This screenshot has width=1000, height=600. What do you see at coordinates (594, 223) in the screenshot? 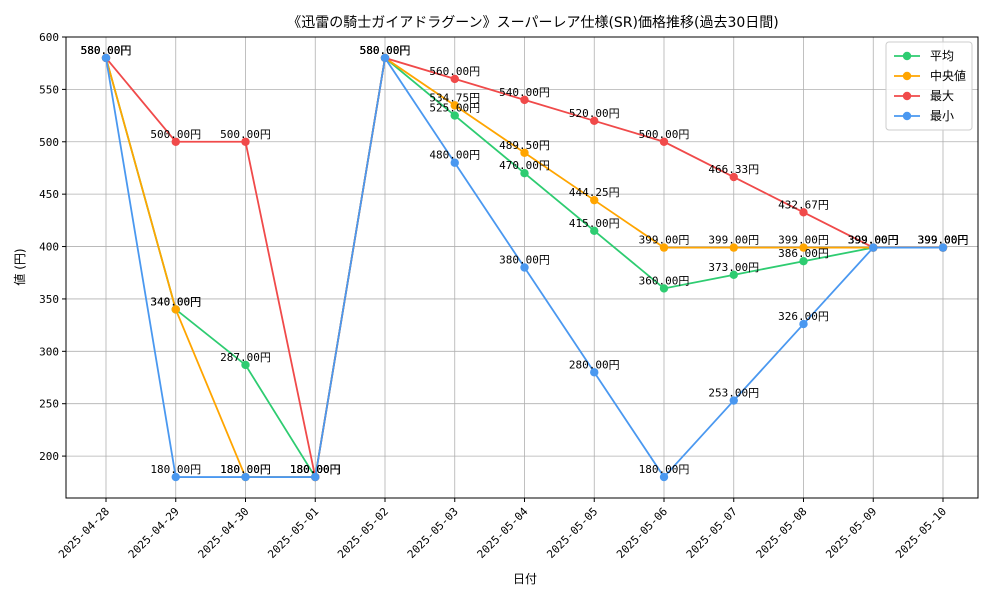
I see `data-label: 415.00円` at bounding box center [594, 223].